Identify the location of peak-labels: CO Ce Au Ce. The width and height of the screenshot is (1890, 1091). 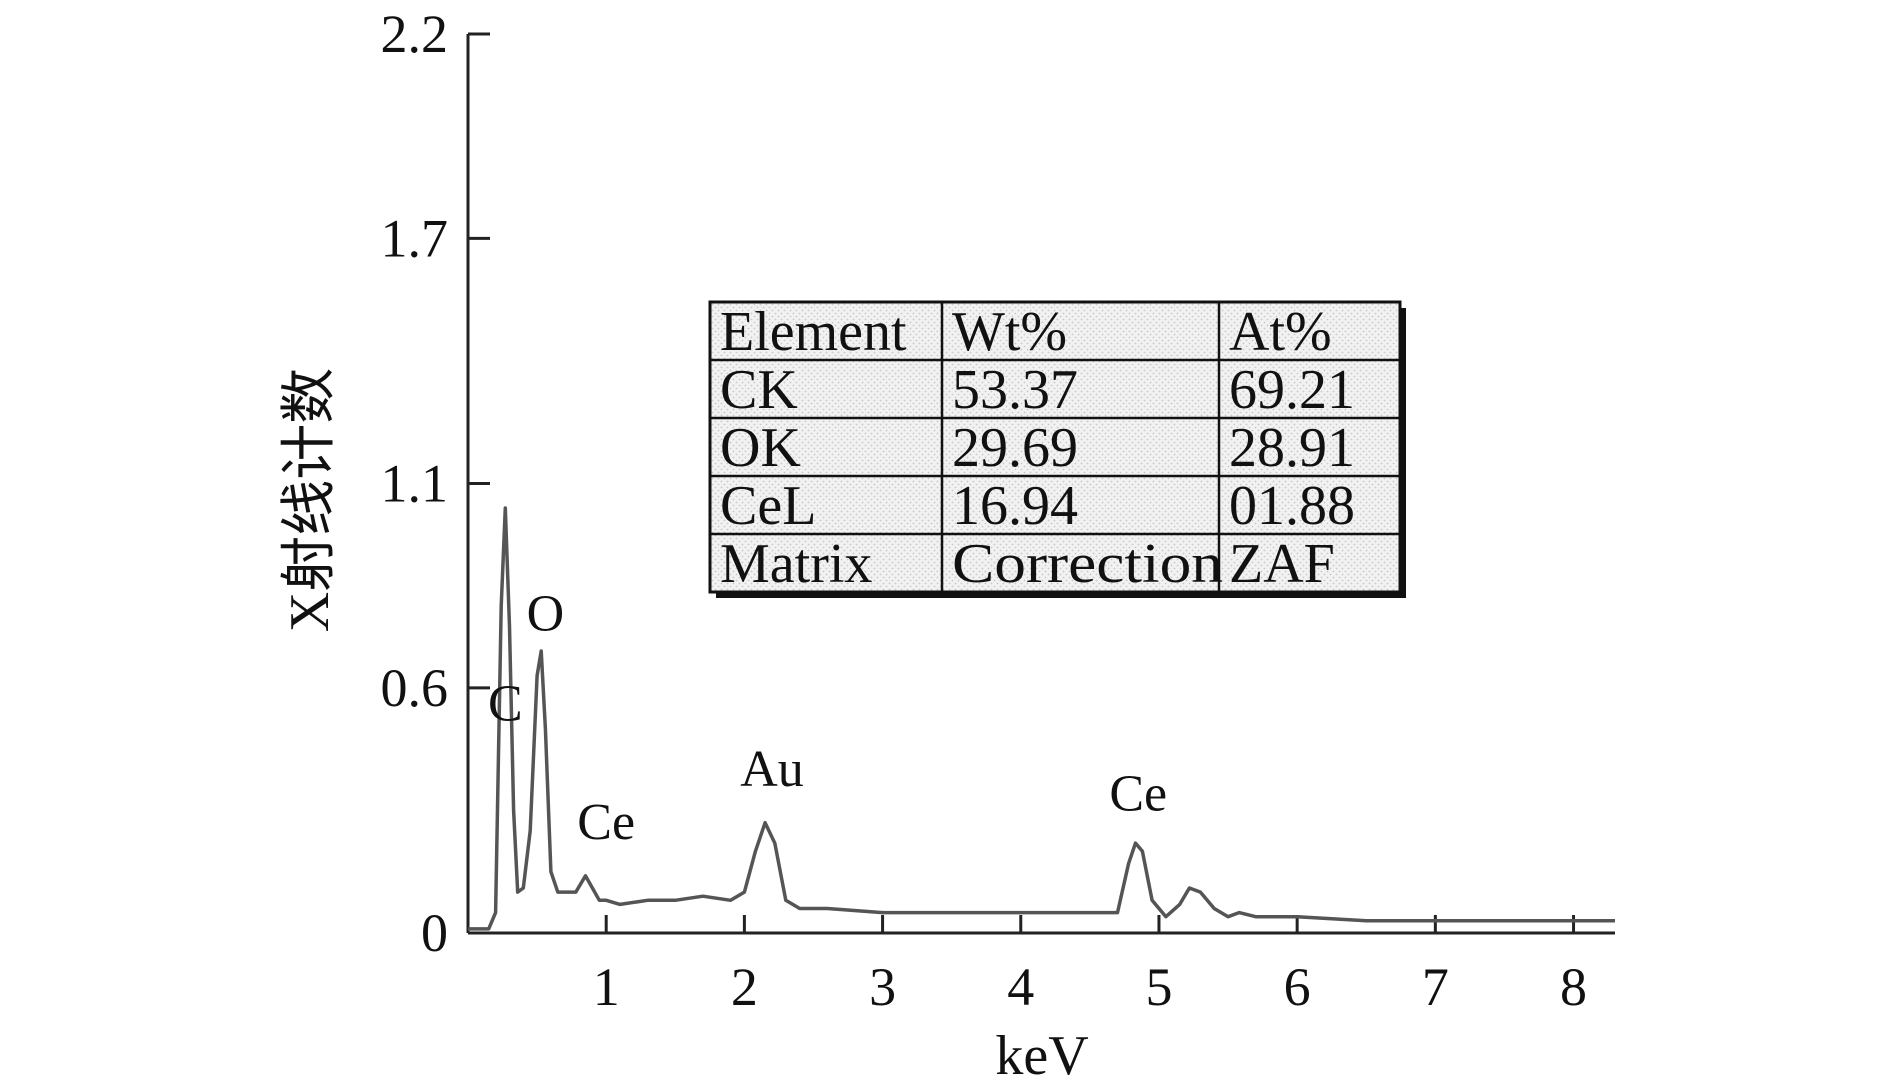
(827, 718).